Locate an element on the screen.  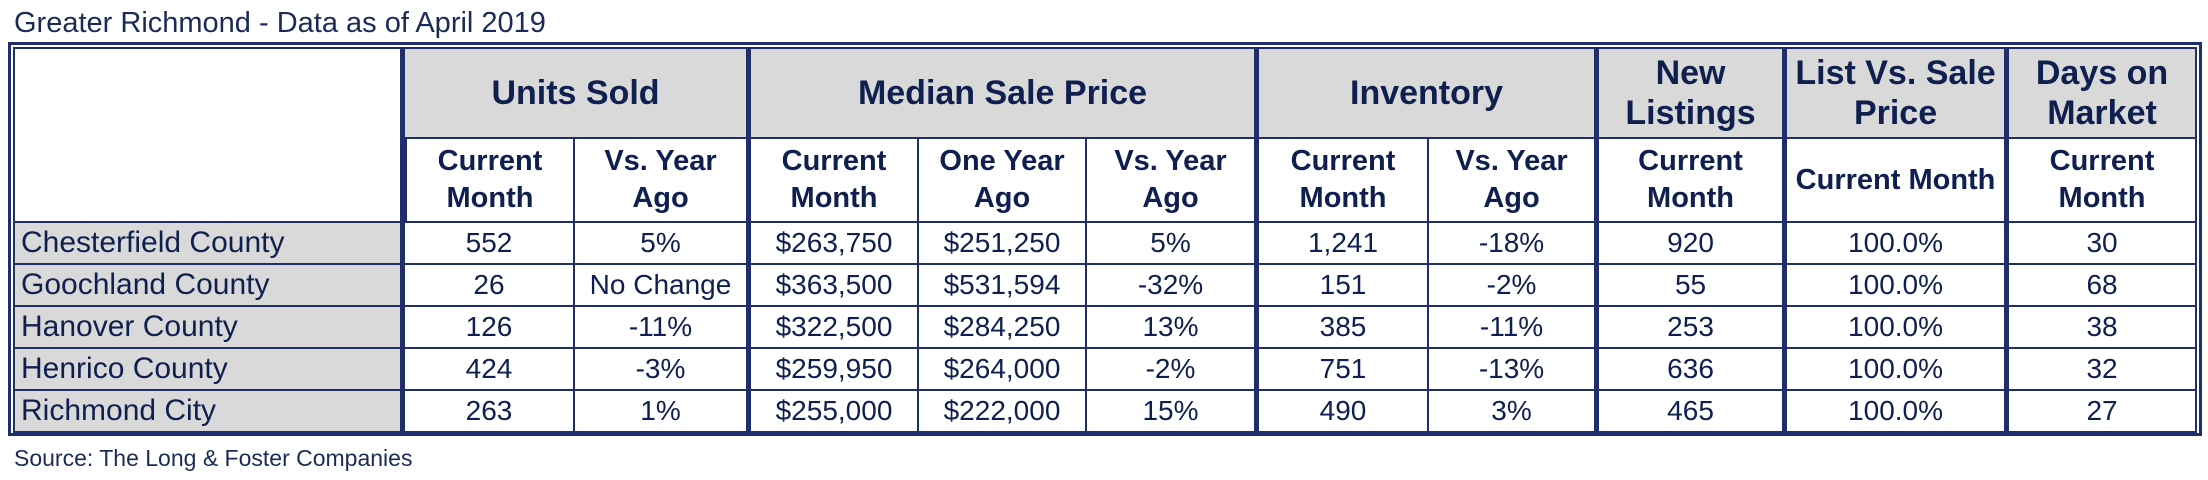
subheader-price-vs-year-ago: Vs. Year Ago is located at coordinates (1173, 181).